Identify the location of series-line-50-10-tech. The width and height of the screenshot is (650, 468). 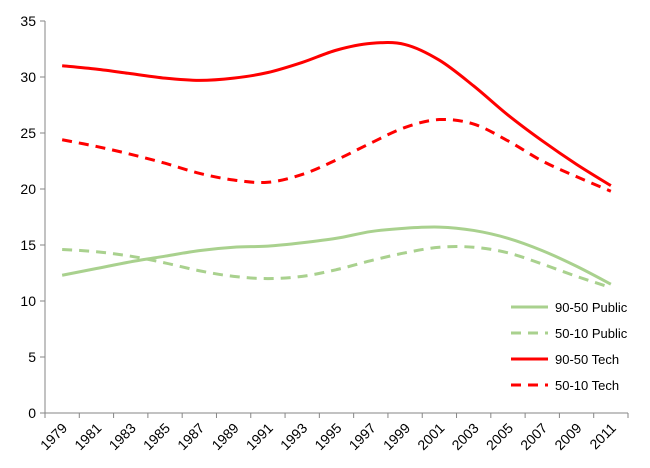
(336, 155).